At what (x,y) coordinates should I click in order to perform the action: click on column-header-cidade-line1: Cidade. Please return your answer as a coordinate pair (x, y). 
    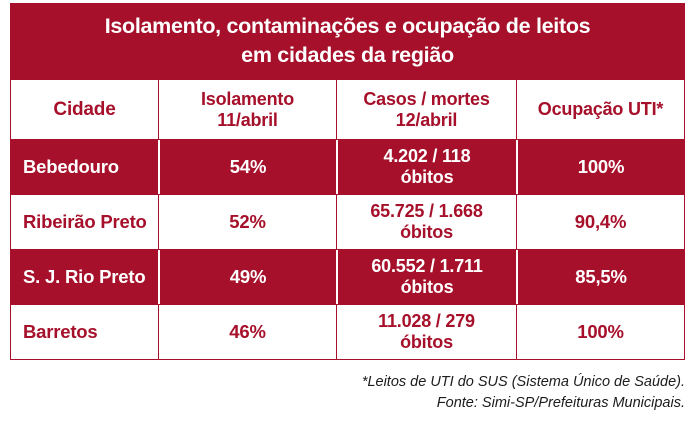
    Looking at the image, I should click on (84, 109).